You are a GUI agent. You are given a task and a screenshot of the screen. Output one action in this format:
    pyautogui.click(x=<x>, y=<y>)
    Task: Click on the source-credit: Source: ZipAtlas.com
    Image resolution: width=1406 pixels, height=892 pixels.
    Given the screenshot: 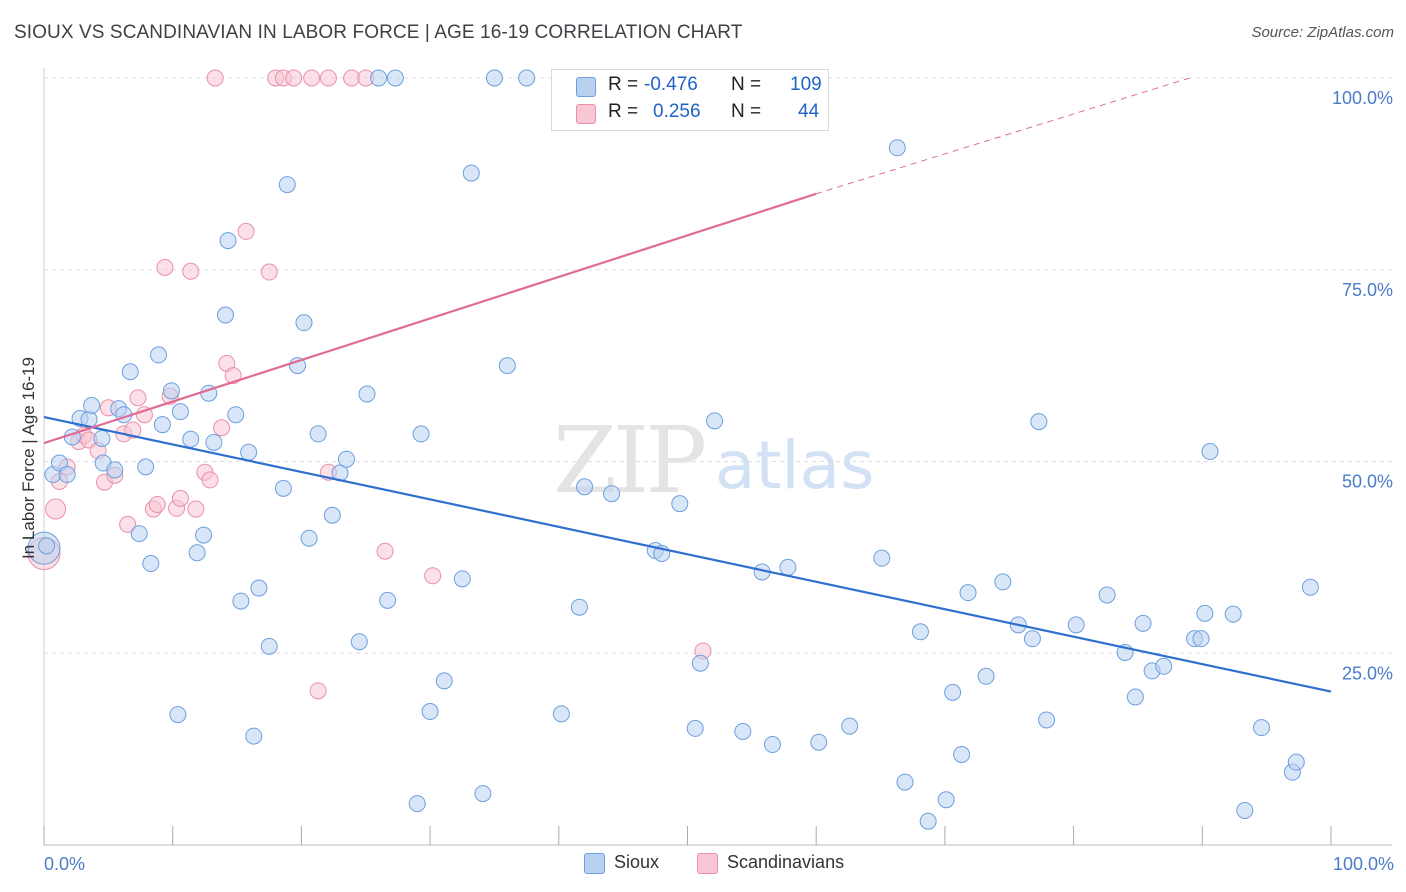 What is the action you would take?
    pyautogui.click(x=1322, y=32)
    